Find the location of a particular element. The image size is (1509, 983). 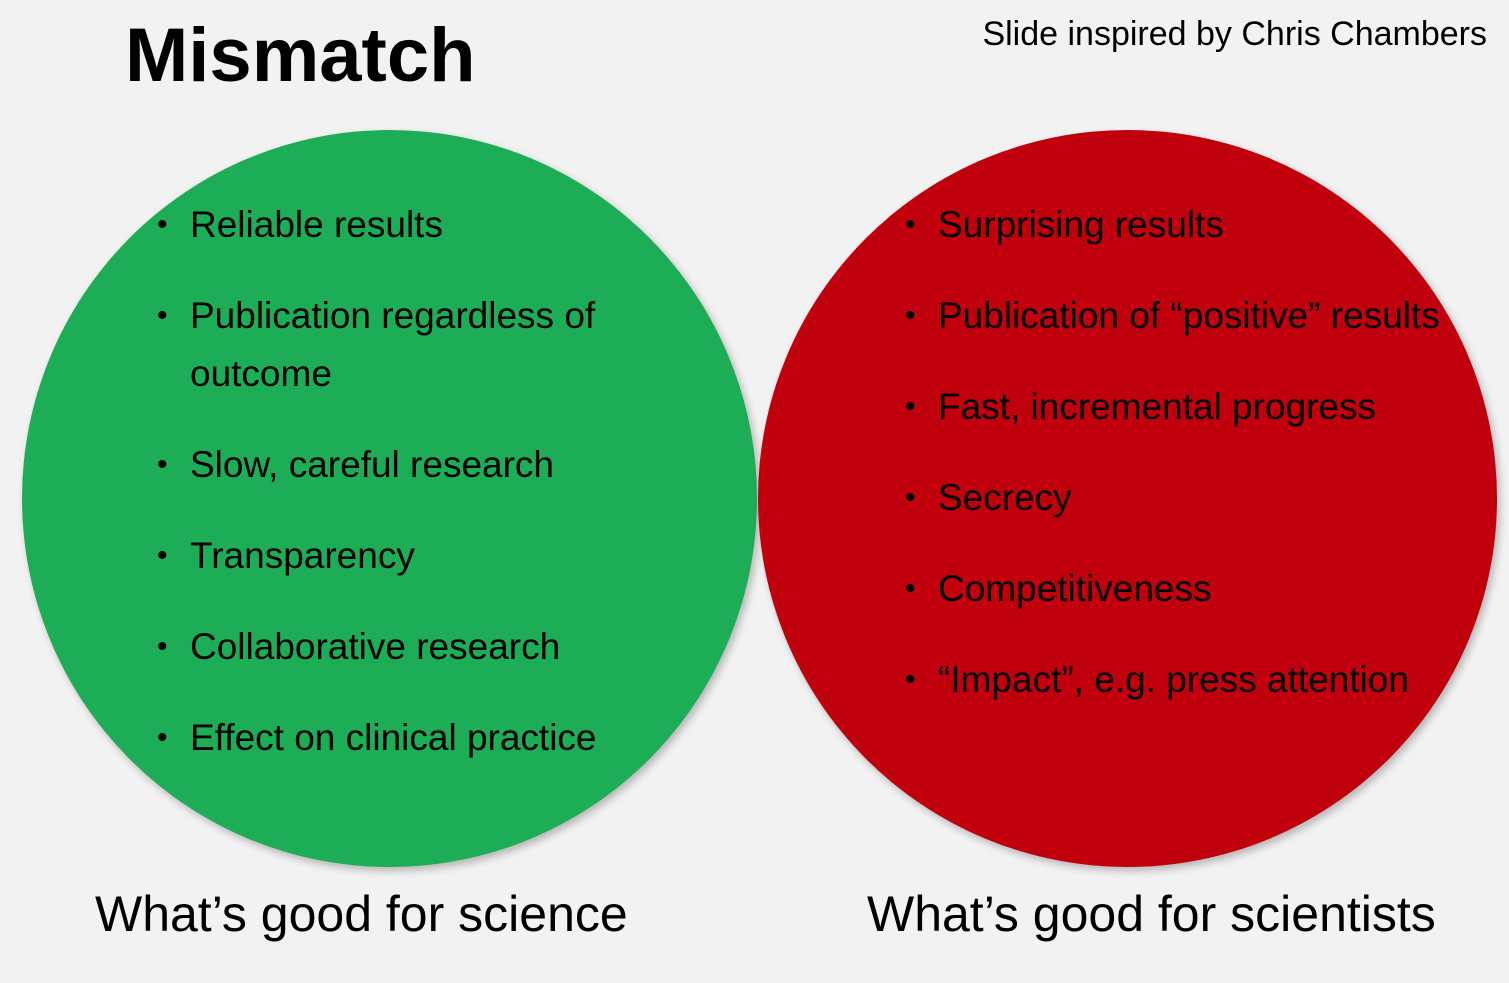

list-item-text: “Impact”, e.g. press attention is located at coordinates (1173, 679).